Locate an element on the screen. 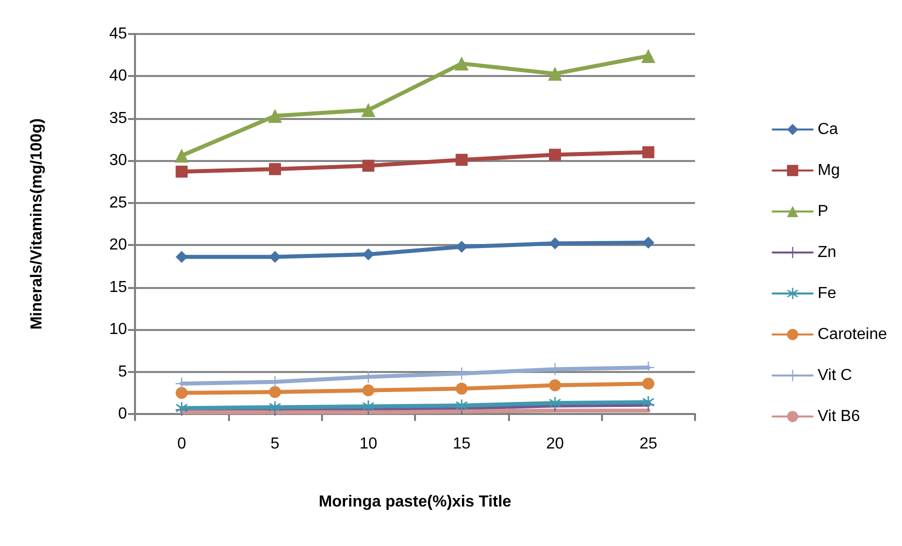  y-tick-label: 0 is located at coordinates (123, 414).